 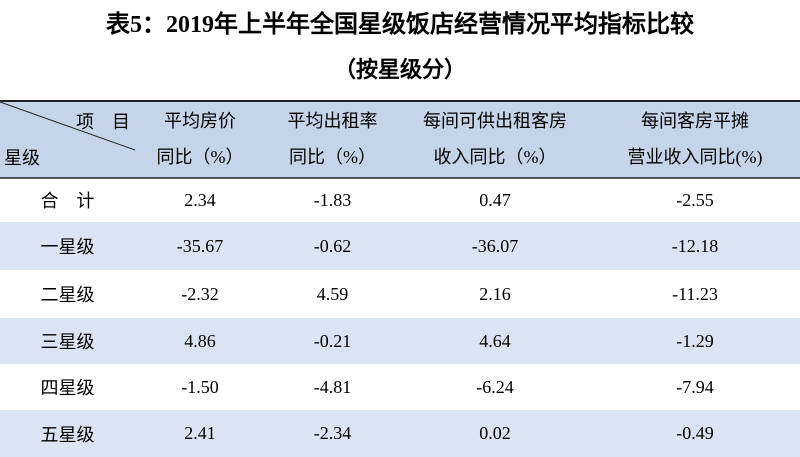 I want to click on value-cell: 0.47, so click(x=495, y=199).